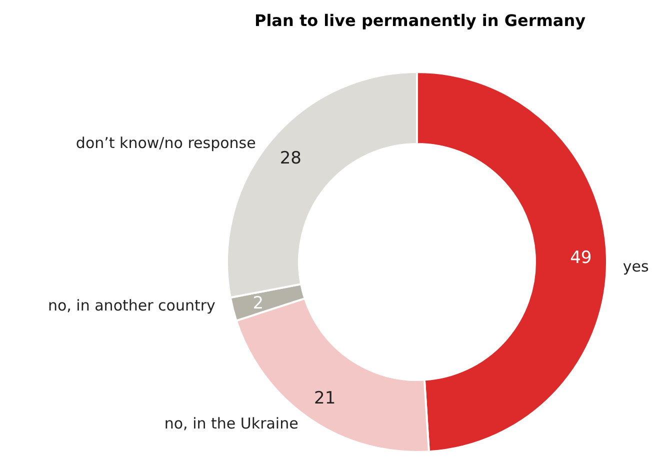 The width and height of the screenshot is (652, 468). Describe the element at coordinates (420, 20) in the screenshot. I see `chart-title: Plan to live permanently in Germany` at that location.